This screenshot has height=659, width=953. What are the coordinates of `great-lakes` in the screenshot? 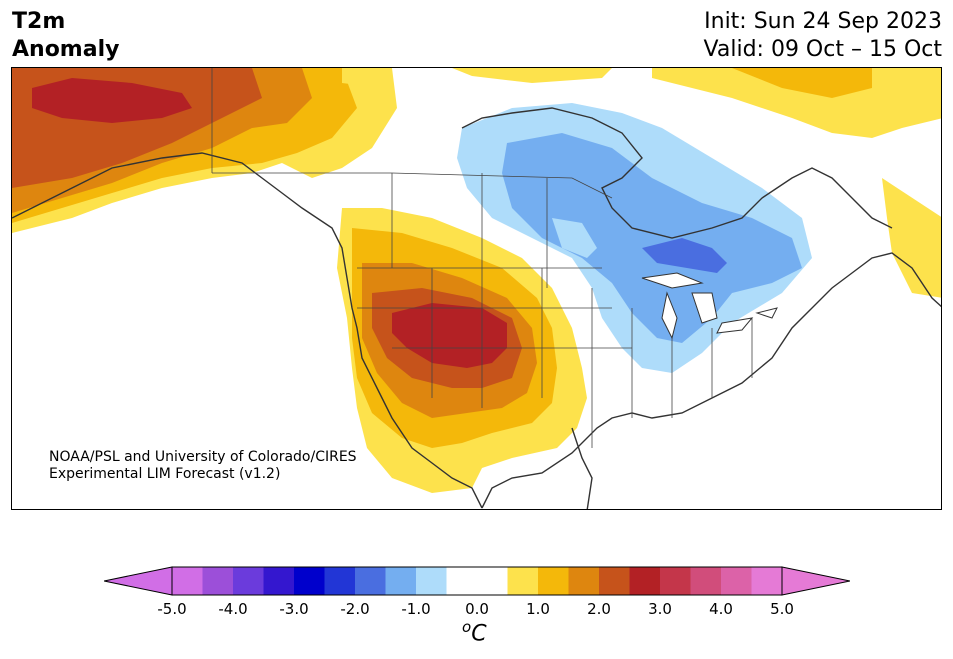 It's located at (709, 306).